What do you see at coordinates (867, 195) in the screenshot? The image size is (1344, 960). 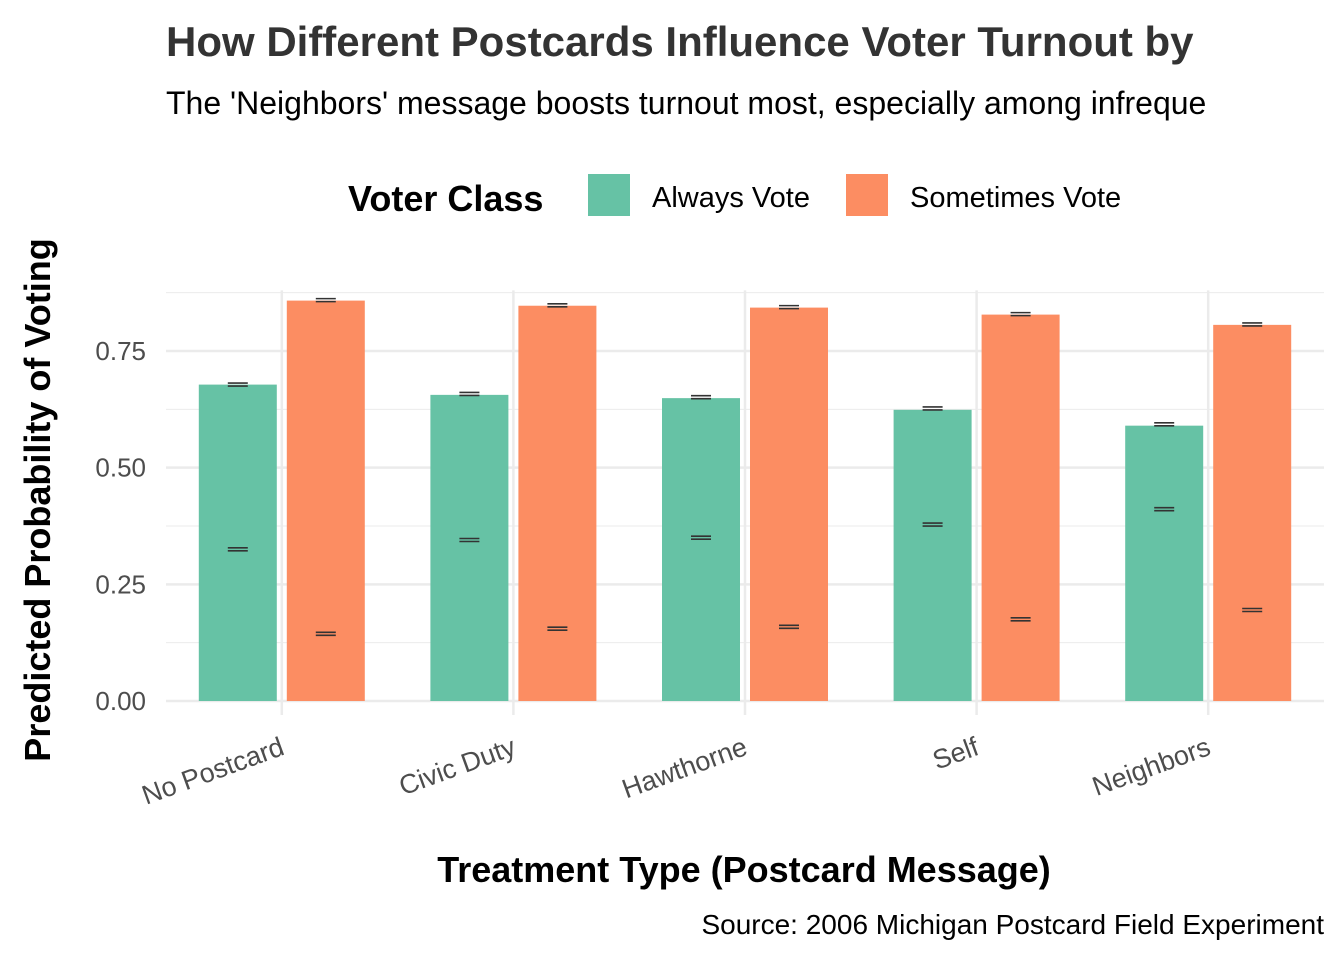 I see `legend-swatch-sometimes-vote` at bounding box center [867, 195].